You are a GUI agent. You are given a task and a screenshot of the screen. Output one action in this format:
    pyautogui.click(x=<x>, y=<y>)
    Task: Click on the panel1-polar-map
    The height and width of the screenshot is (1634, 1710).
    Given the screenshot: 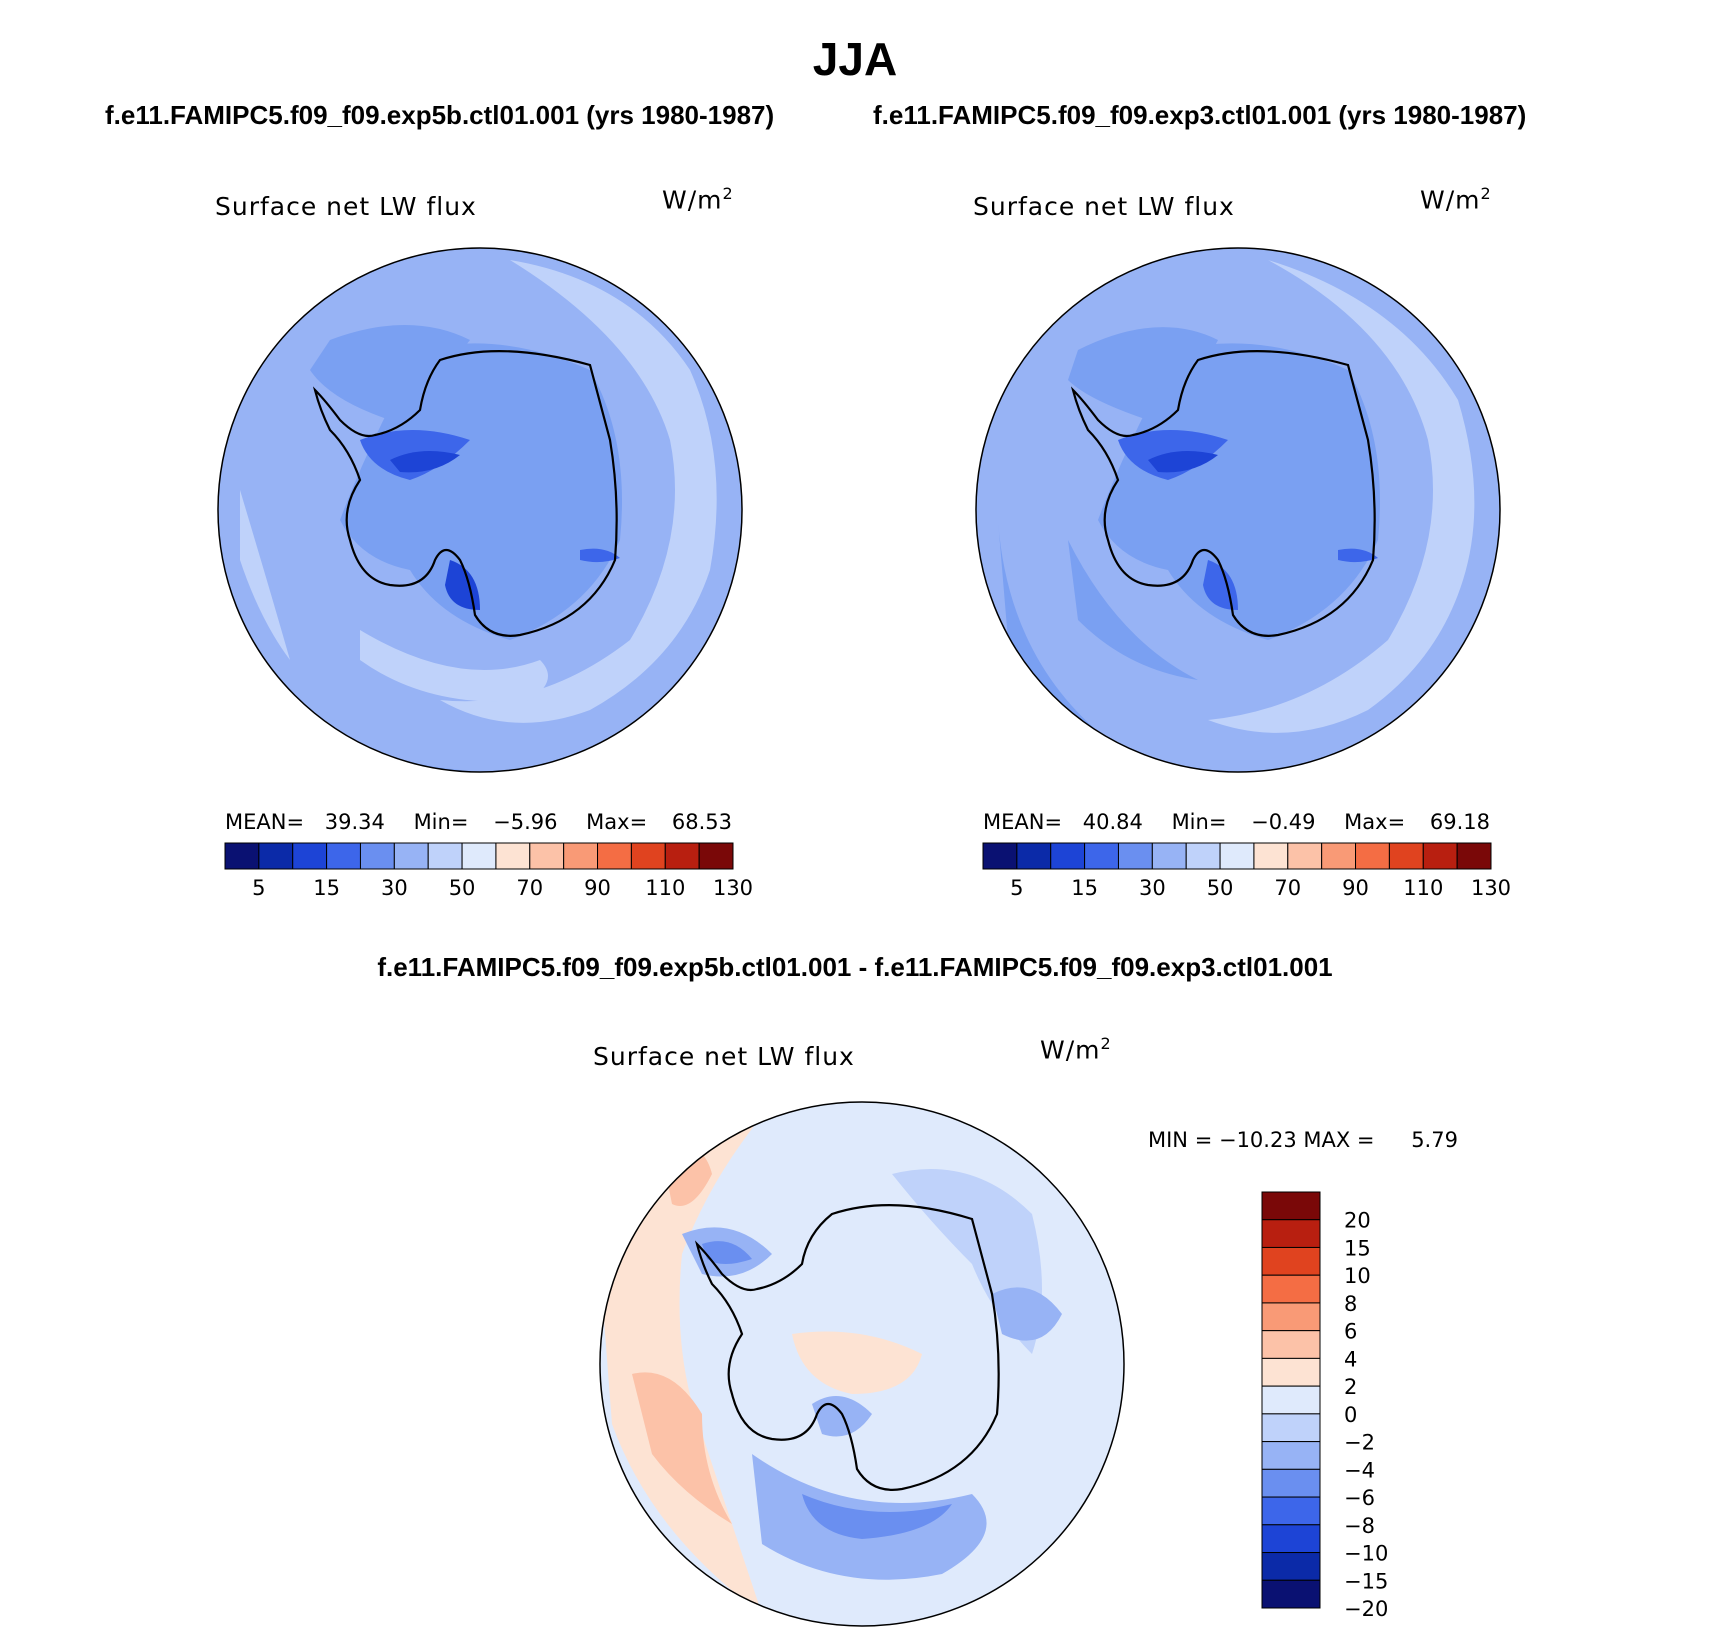 What is the action you would take?
    pyautogui.click(x=480, y=510)
    